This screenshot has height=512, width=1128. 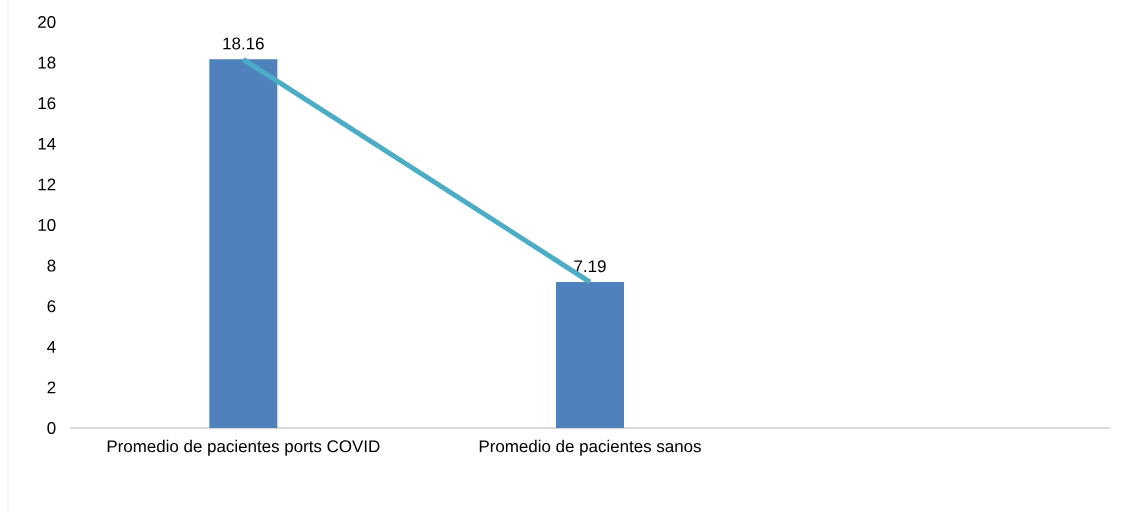 What do you see at coordinates (47, 184) in the screenshot?
I see `y-tick-label: 12` at bounding box center [47, 184].